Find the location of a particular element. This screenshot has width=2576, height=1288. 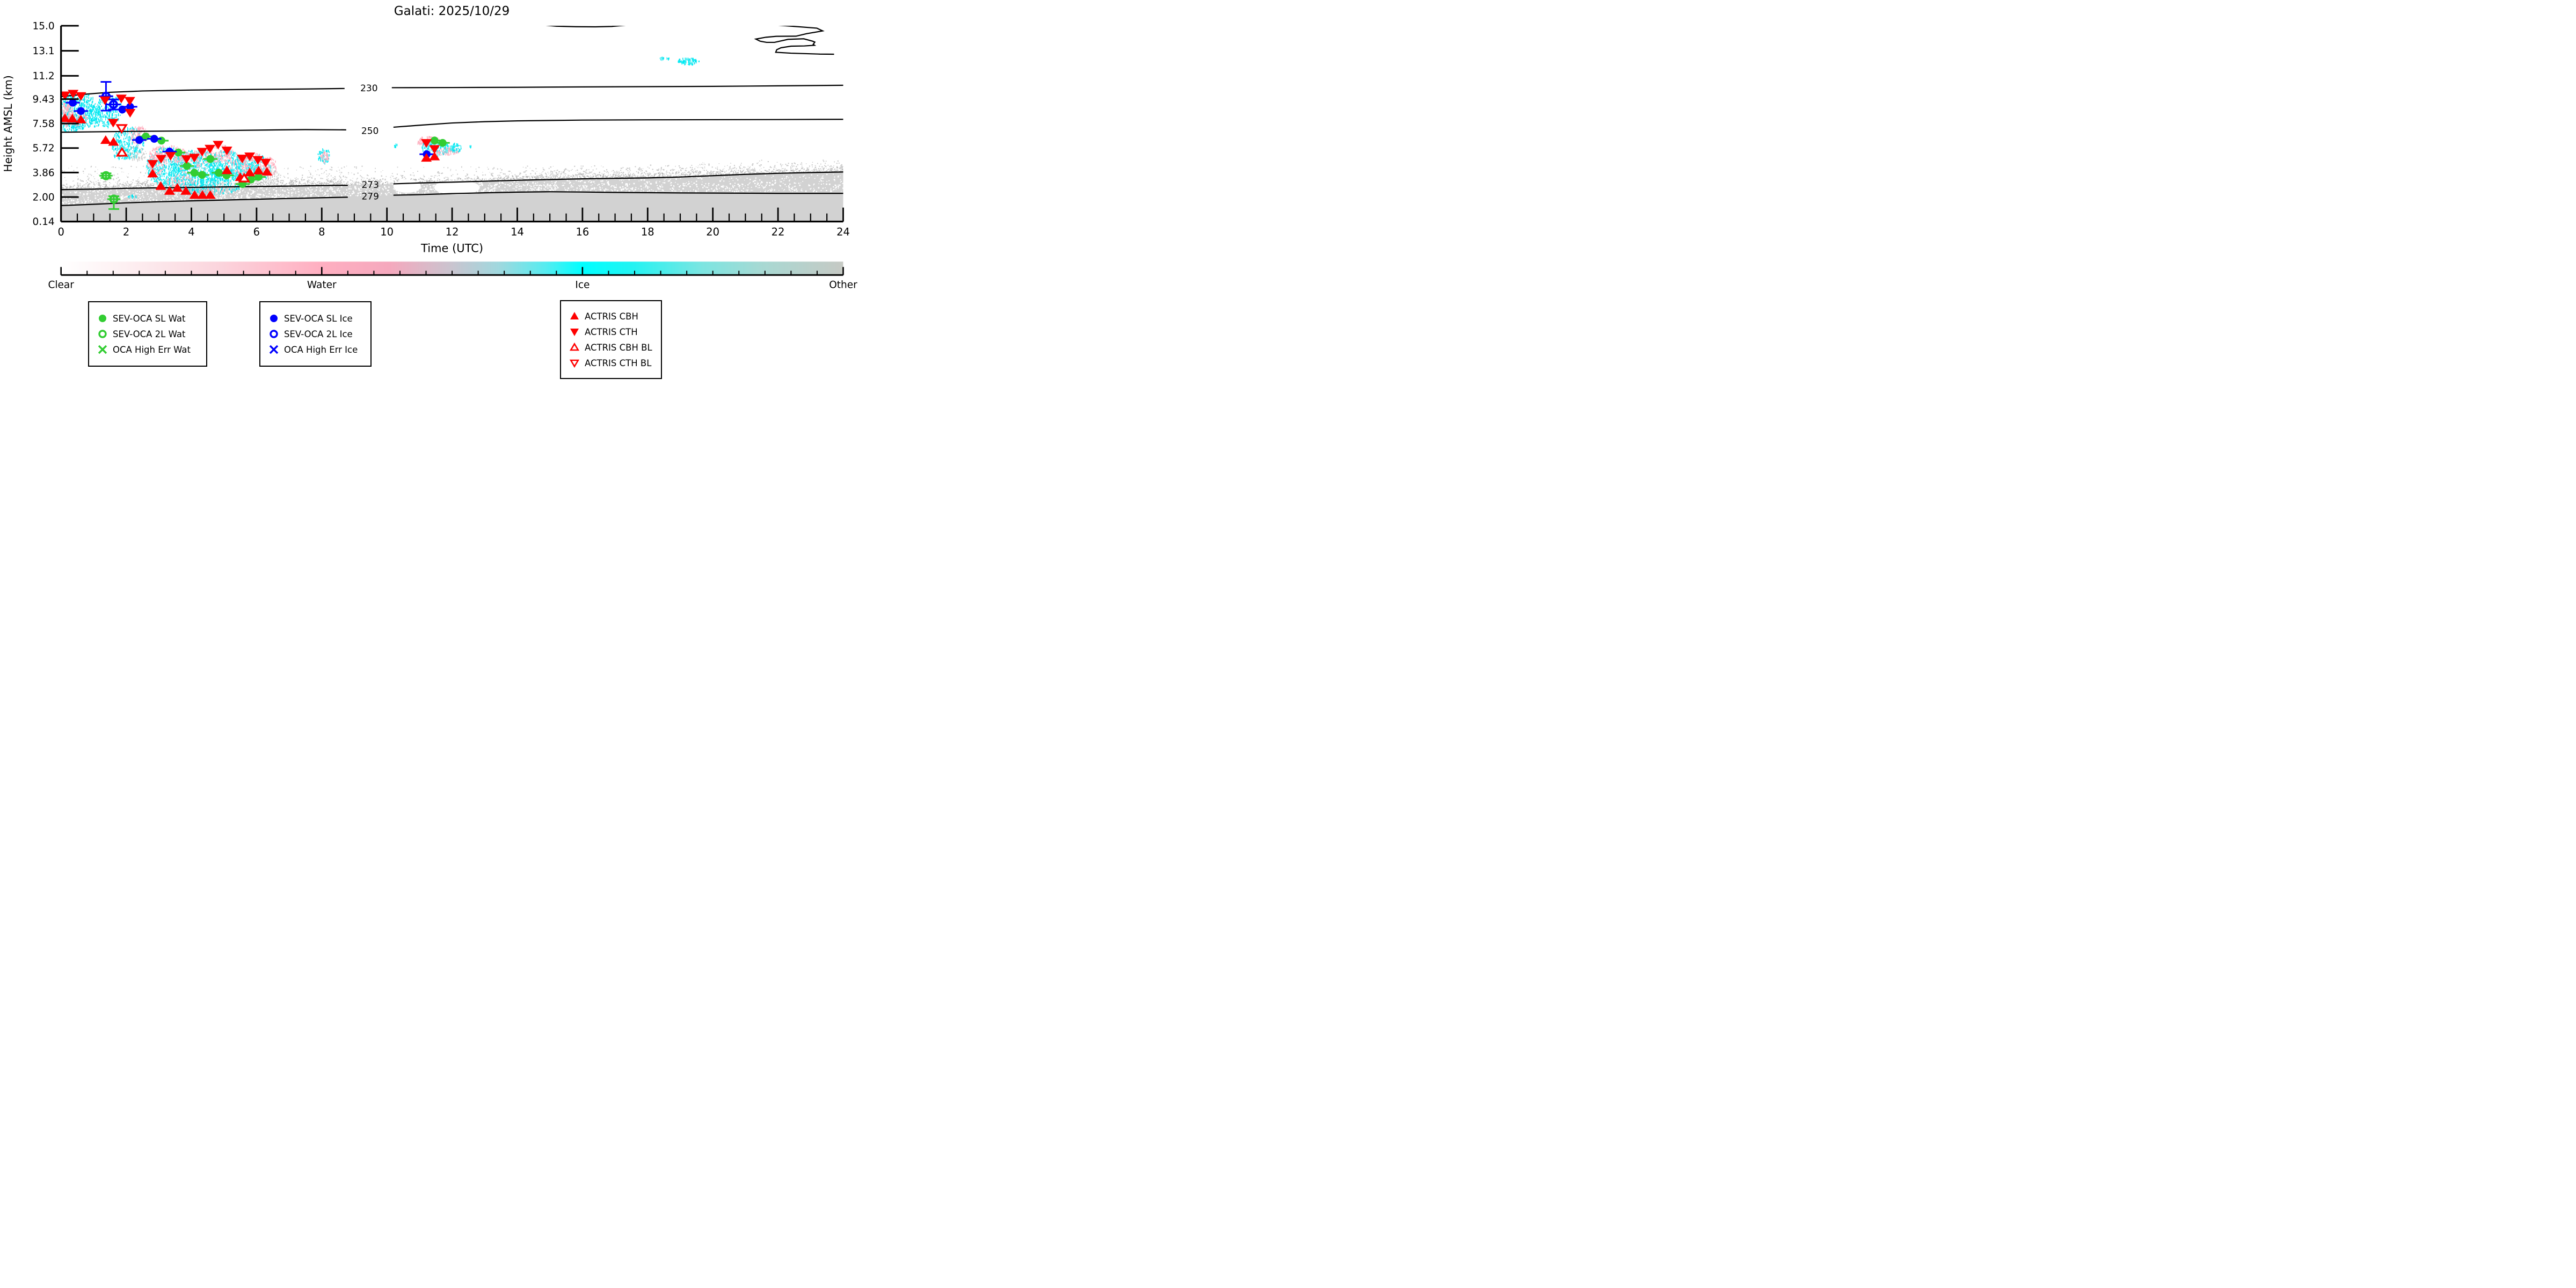

y-tick-label: 2.00 is located at coordinates (43, 197).